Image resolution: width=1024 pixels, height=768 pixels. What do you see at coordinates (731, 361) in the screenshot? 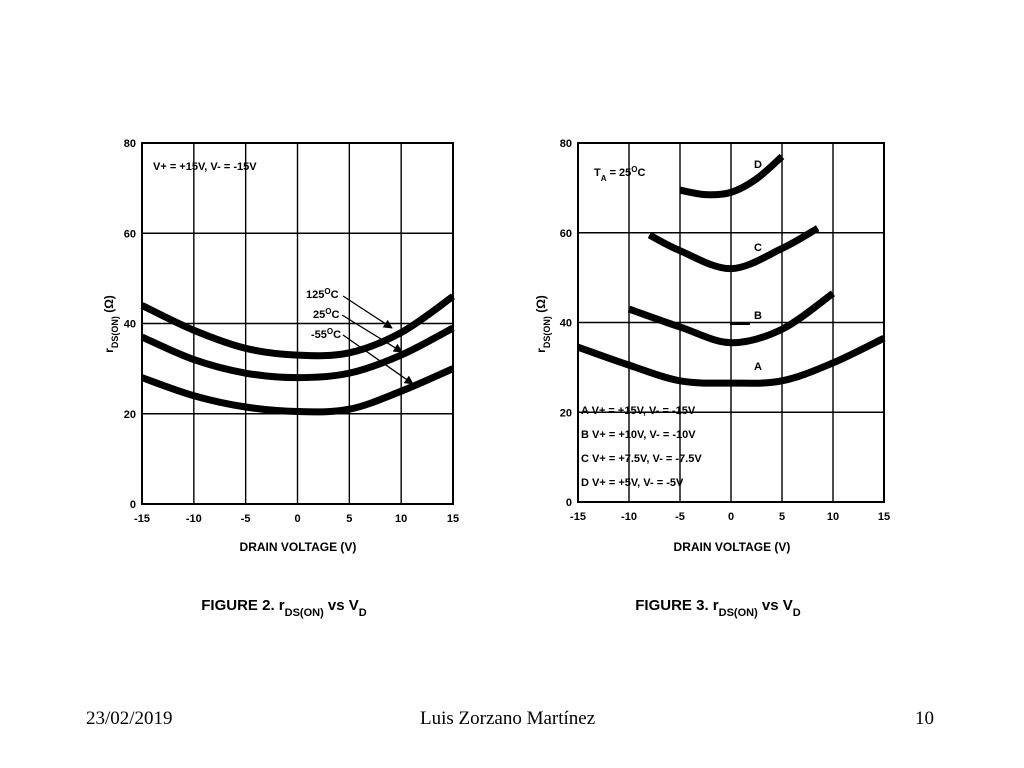
I see `series-line-a` at bounding box center [731, 361].